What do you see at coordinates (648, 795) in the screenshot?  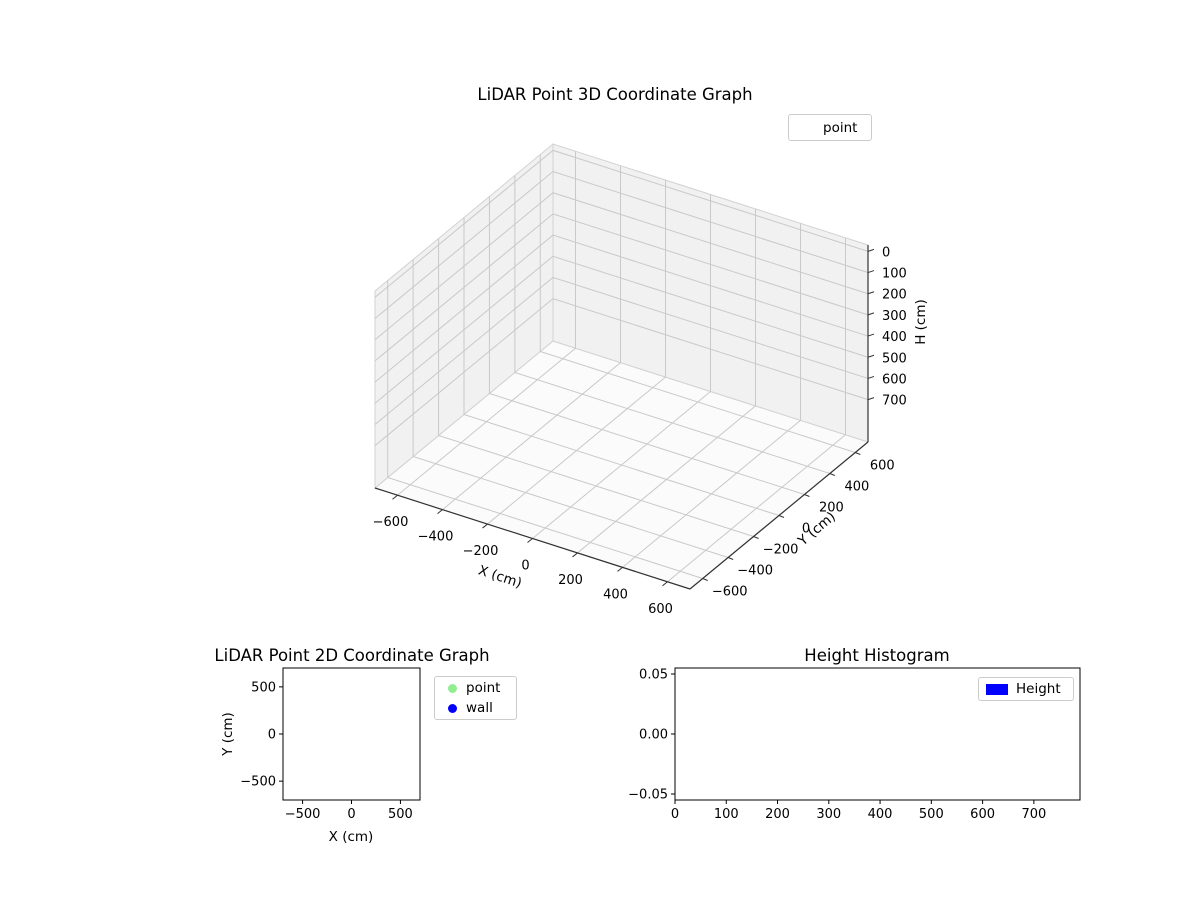 I see `histogram-y-tick-label: −0.05` at bounding box center [648, 795].